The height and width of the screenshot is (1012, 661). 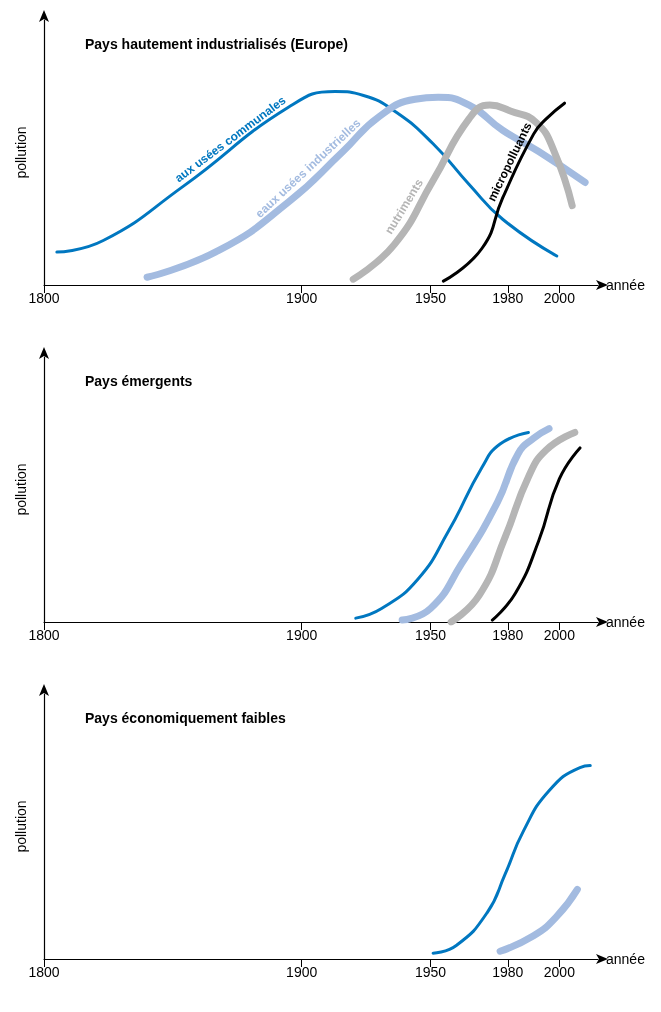 I want to click on chart-title: Pays économiquement faibles, so click(x=185, y=718).